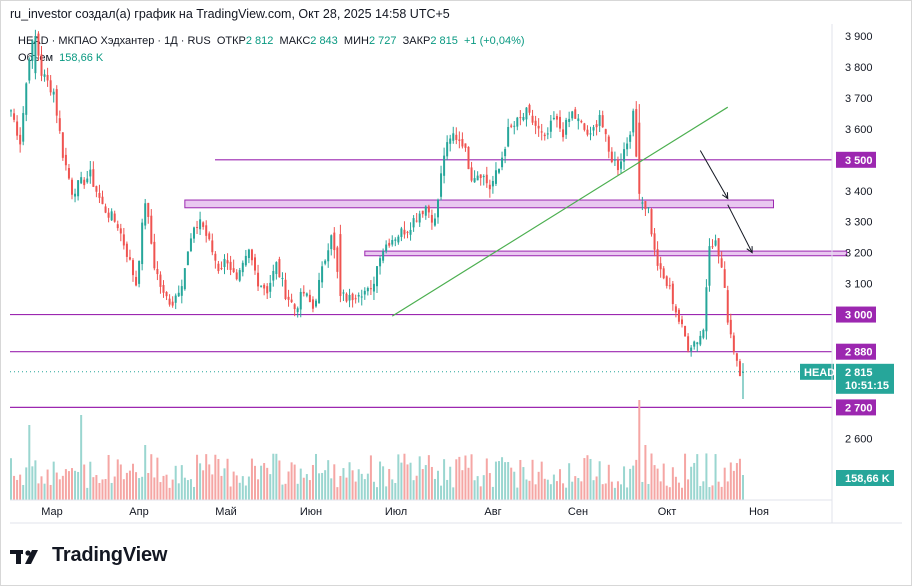 This screenshot has height=586, width=912. Describe the element at coordinates (138, 512) in the screenshot. I see `x-tick-1: Апр` at that location.